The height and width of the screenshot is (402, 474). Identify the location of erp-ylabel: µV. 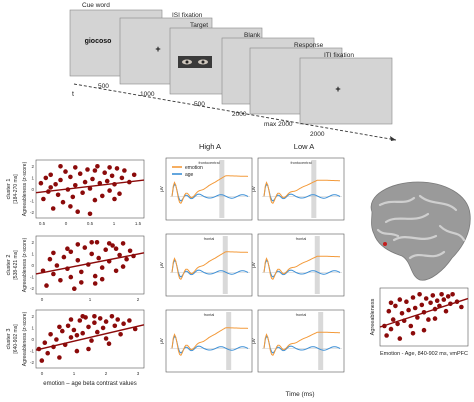
(253, 189).